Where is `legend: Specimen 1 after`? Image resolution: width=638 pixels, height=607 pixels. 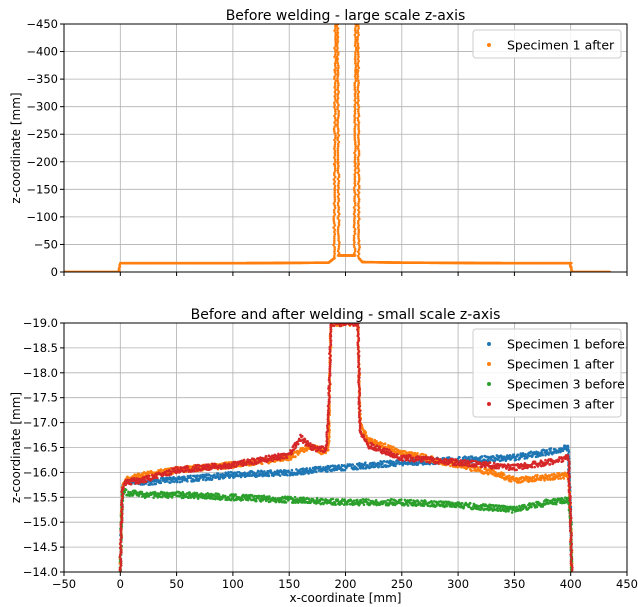
legend: Specimen 1 after is located at coordinates (547, 44).